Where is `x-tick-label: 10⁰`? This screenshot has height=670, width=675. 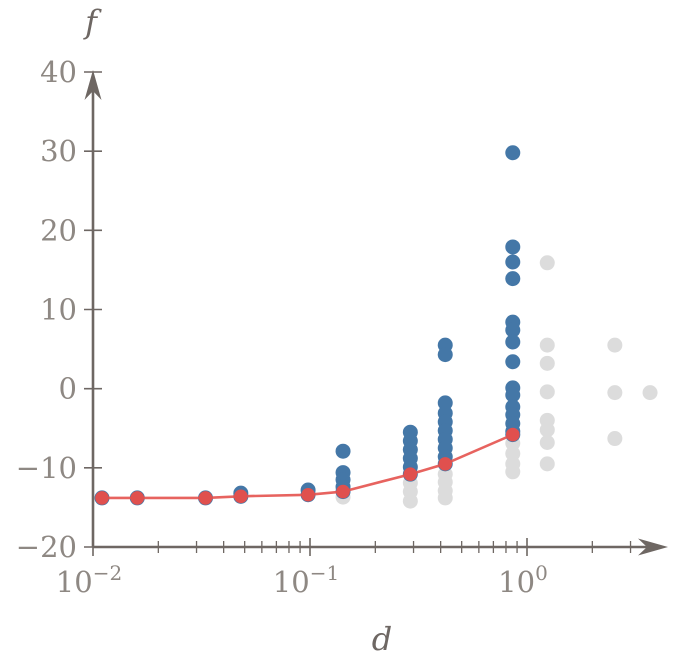
x-tick-label: 10⁰ is located at coordinates (523, 580).